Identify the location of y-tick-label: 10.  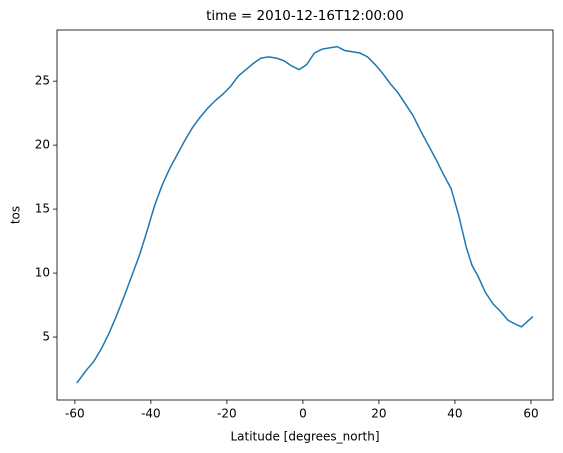
(42, 273).